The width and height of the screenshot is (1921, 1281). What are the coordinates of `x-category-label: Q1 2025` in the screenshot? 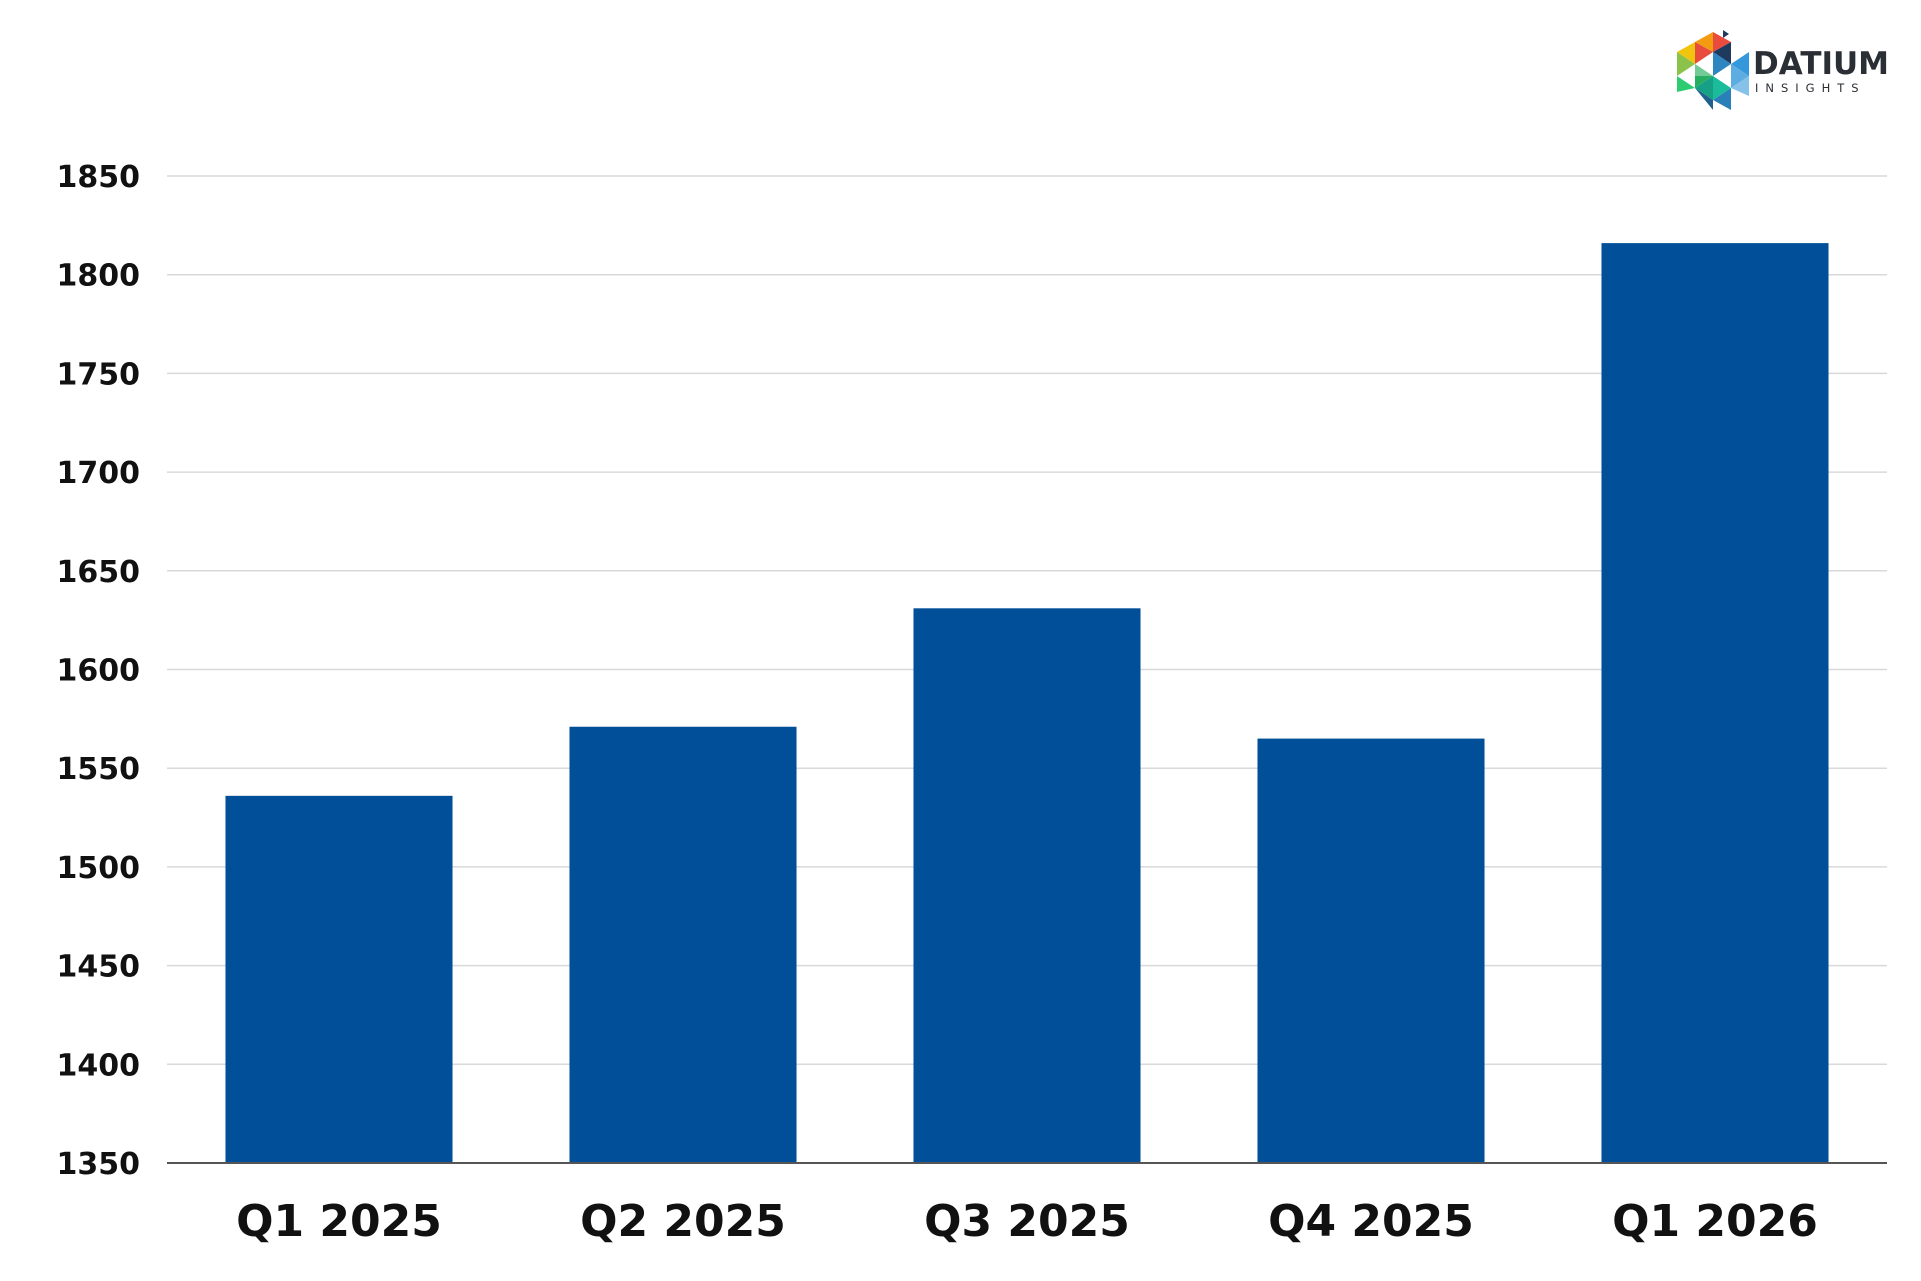 It's located at (339, 1221).